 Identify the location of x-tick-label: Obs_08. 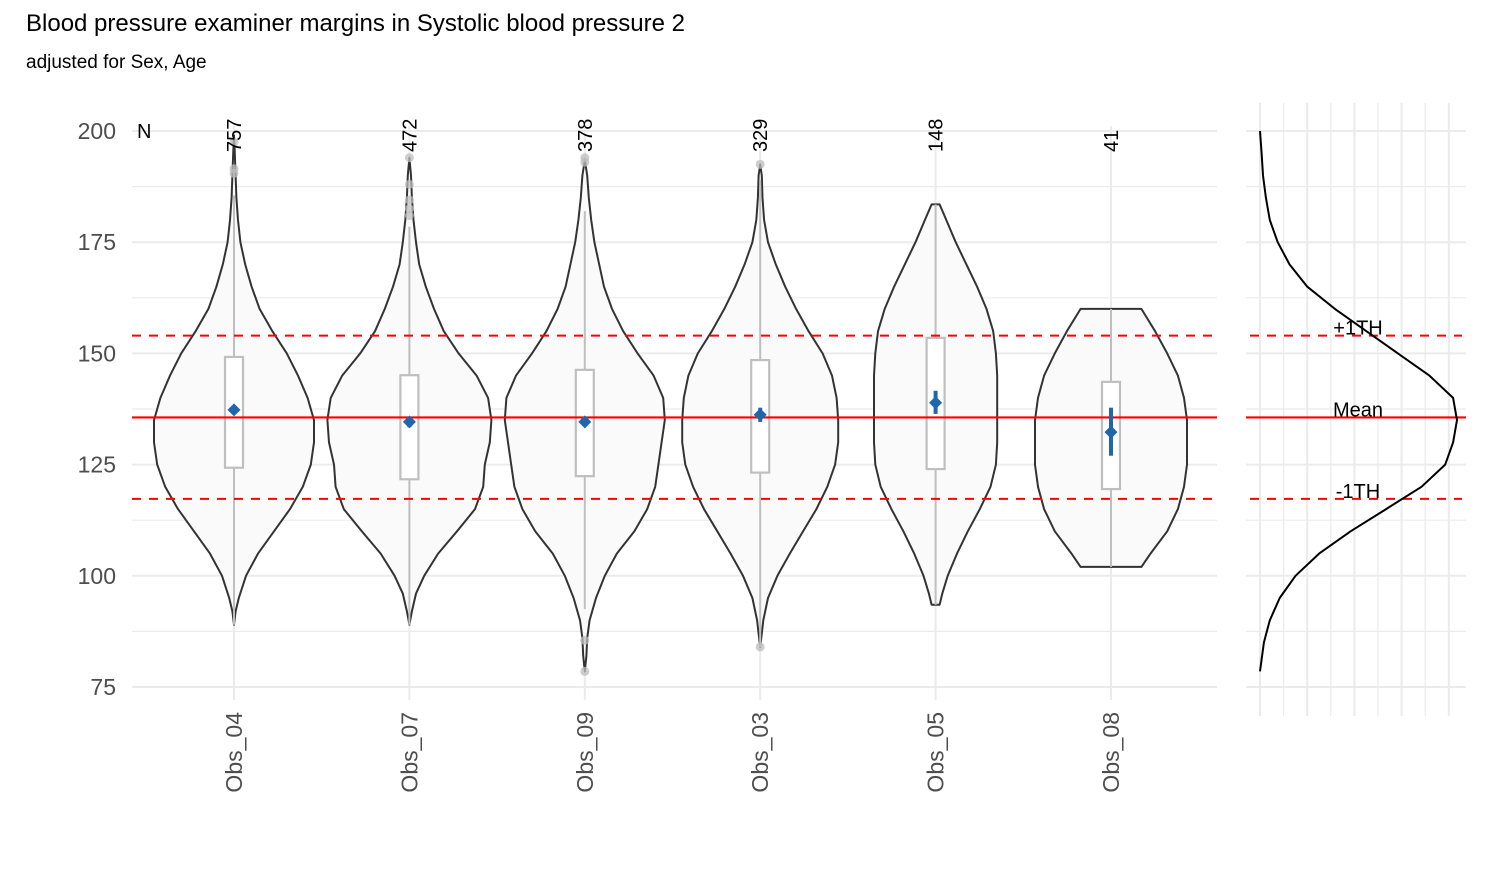
(1111, 752).